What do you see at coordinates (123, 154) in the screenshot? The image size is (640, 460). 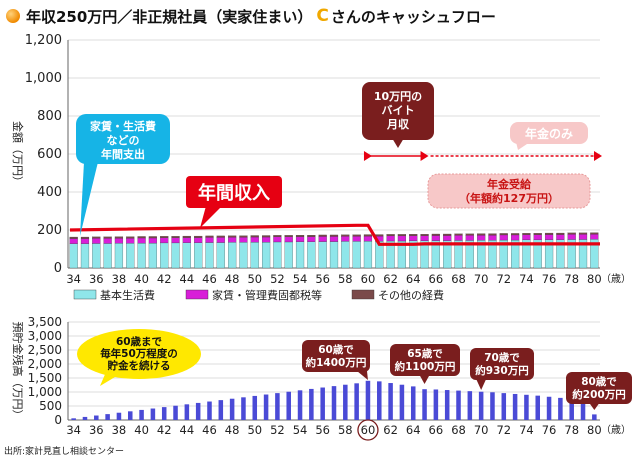 I see `callout-expenses-text-line: 年間支出` at bounding box center [123, 154].